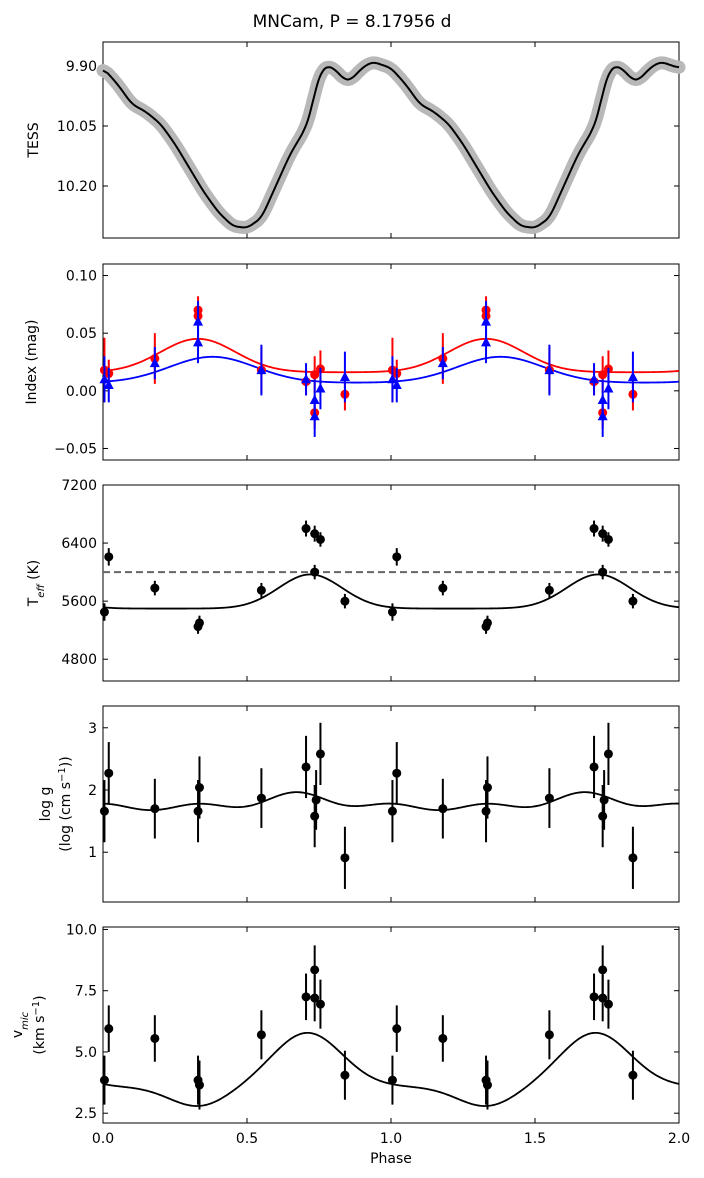 The height and width of the screenshot is (1178, 704). What do you see at coordinates (79, 486) in the screenshot?
I see `y-tick-label: 7200` at bounding box center [79, 486].